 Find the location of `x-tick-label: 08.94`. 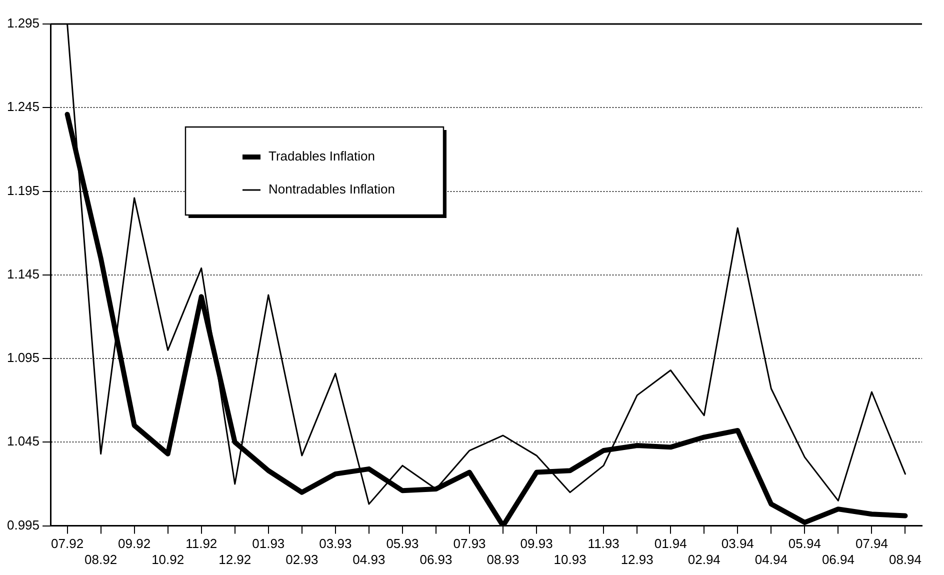

x-tick-label: 08.94 is located at coordinates (905, 559).